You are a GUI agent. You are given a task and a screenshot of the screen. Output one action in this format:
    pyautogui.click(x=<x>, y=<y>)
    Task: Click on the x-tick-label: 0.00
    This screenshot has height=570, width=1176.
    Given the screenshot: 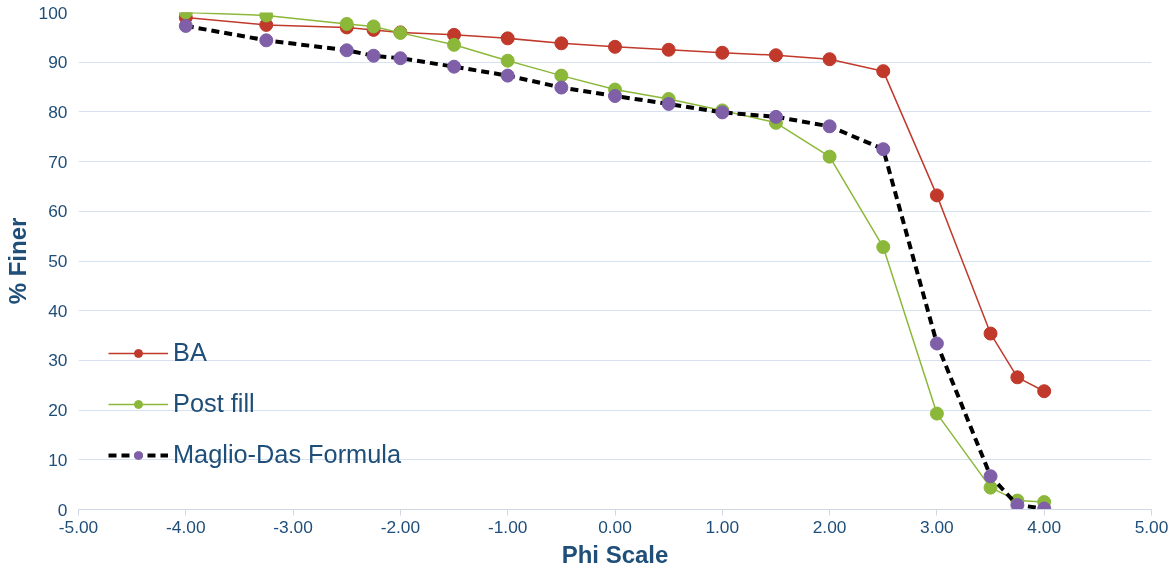 What is the action you would take?
    pyautogui.click(x=615, y=526)
    